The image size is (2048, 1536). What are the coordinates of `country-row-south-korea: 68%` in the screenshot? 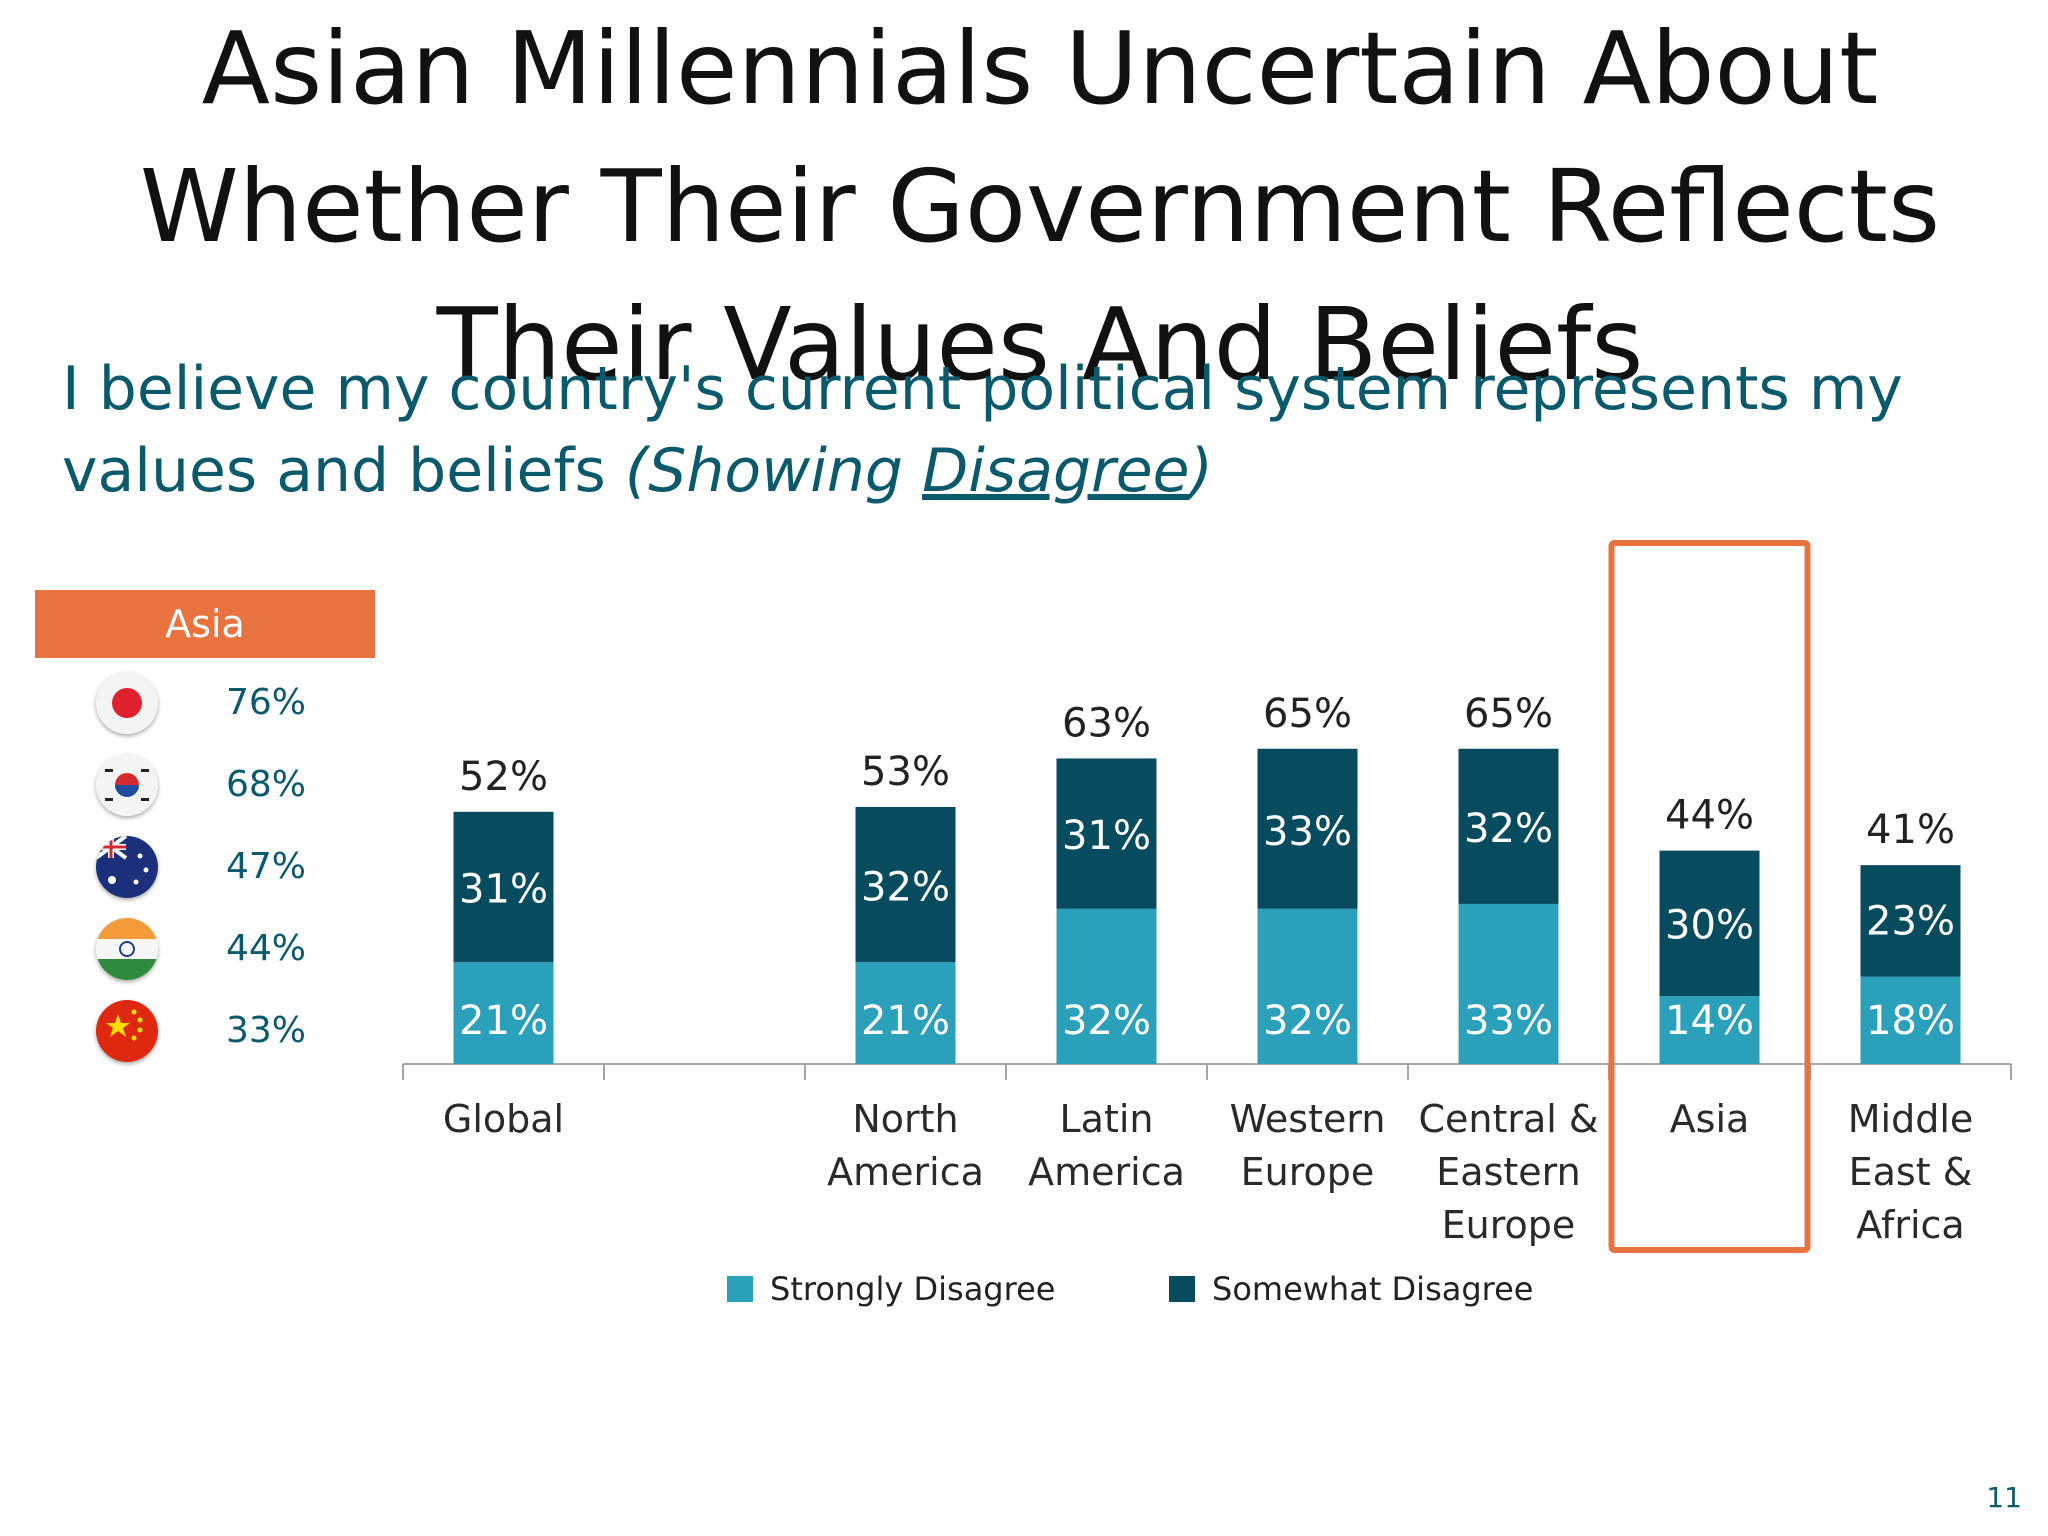 It's located at (236, 785).